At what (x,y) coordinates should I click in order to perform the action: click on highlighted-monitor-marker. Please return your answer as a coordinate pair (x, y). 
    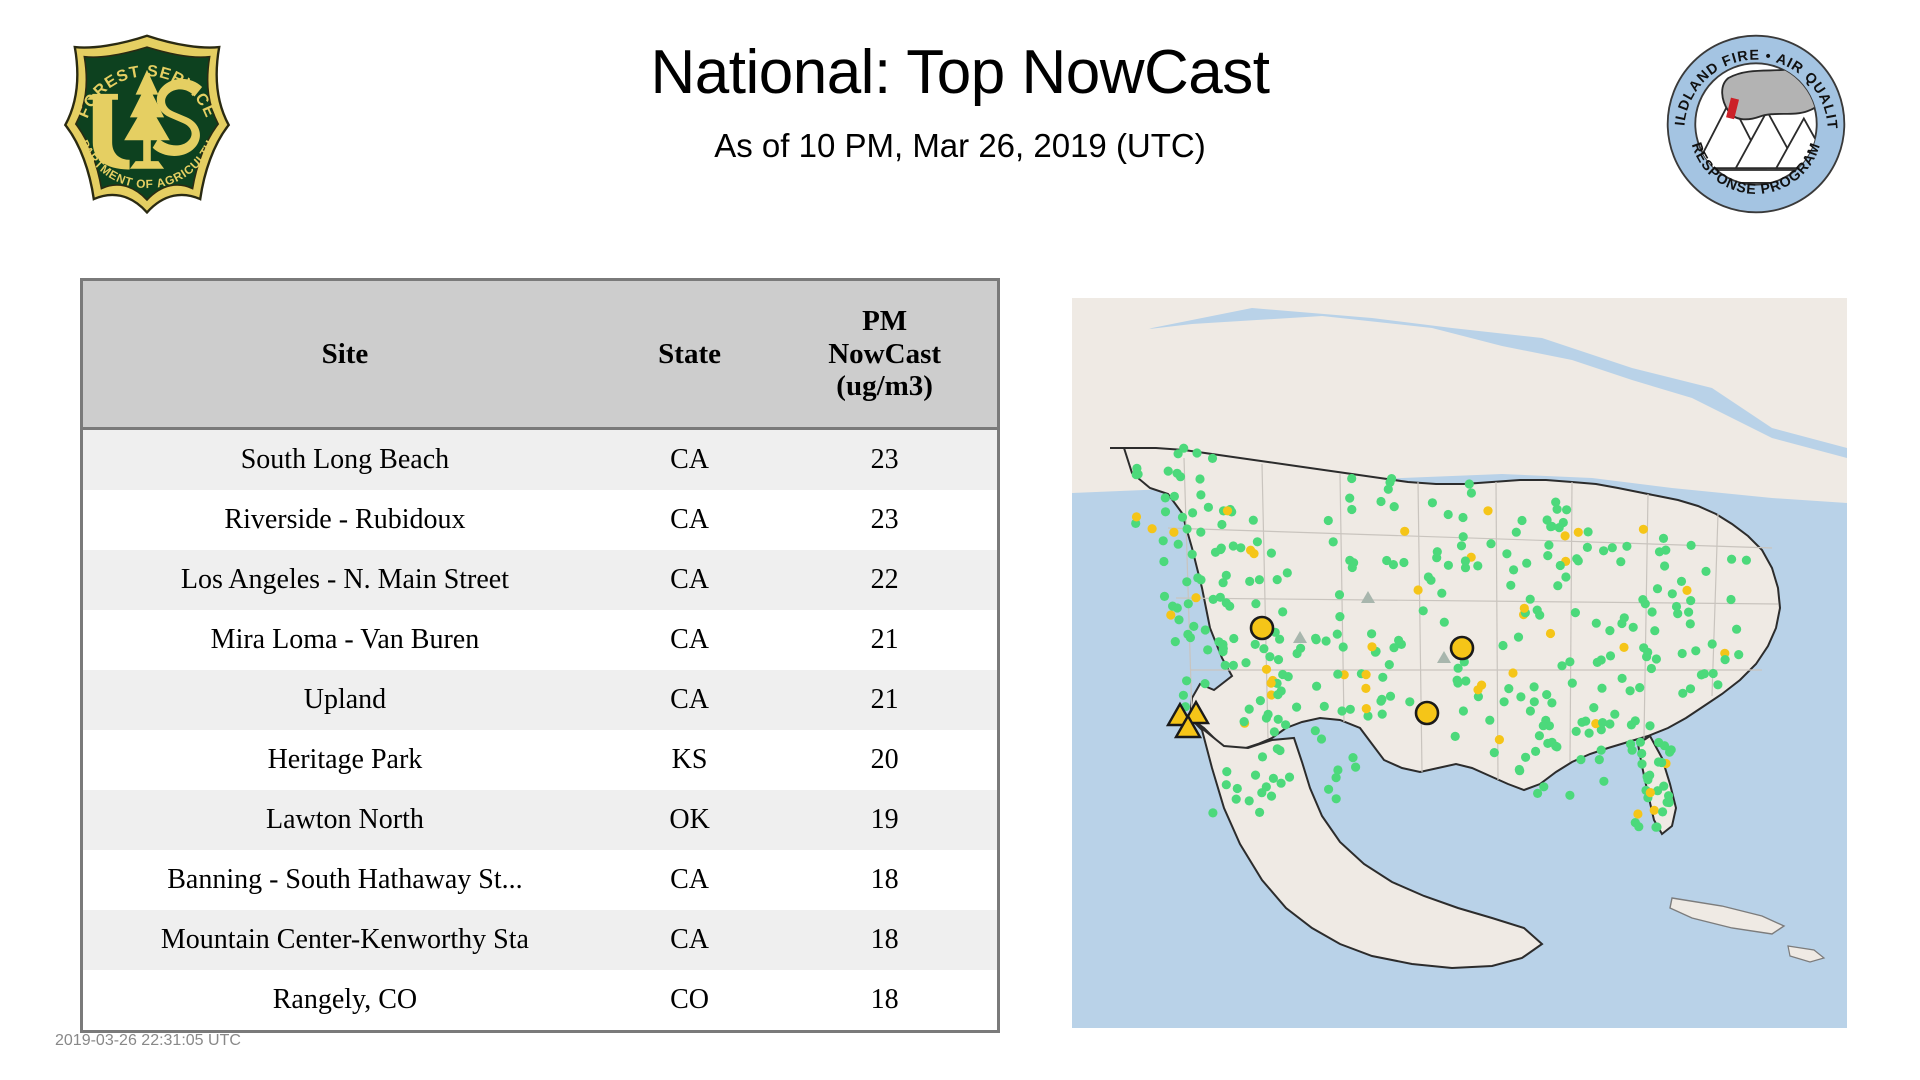
    Looking at the image, I should click on (1427, 713).